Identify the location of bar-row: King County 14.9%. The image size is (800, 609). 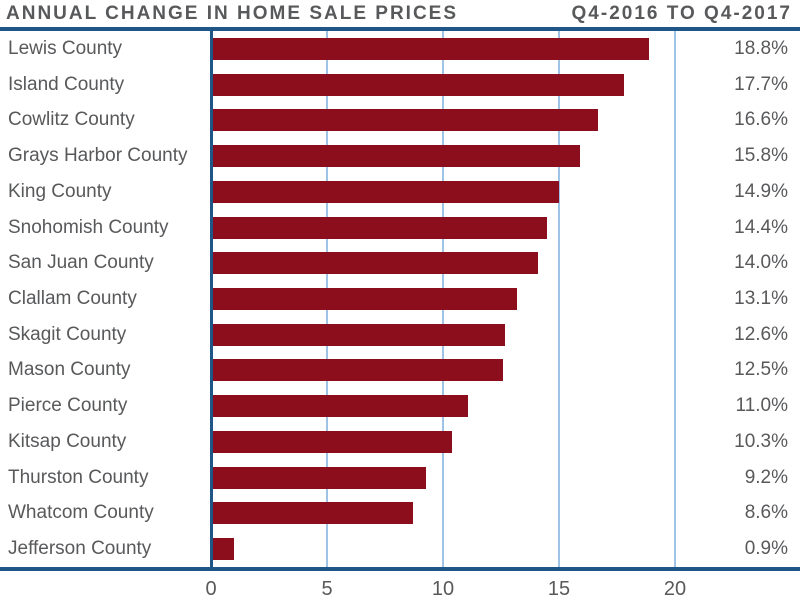
(400, 192).